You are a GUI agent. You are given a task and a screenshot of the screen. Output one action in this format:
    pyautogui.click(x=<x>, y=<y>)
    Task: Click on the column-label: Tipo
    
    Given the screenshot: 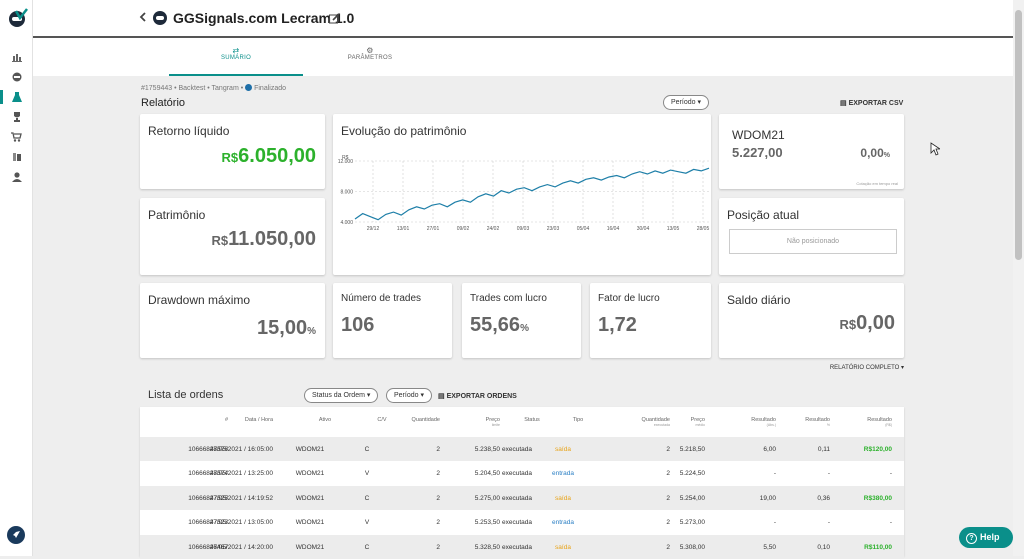 What is the action you would take?
    pyautogui.click(x=578, y=420)
    